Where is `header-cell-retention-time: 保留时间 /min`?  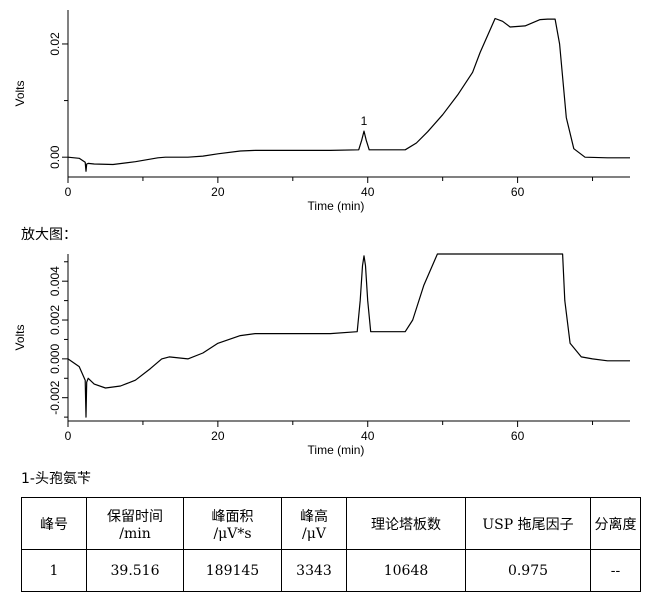 header-cell-retention-time: 保留时间 /min is located at coordinates (135, 523).